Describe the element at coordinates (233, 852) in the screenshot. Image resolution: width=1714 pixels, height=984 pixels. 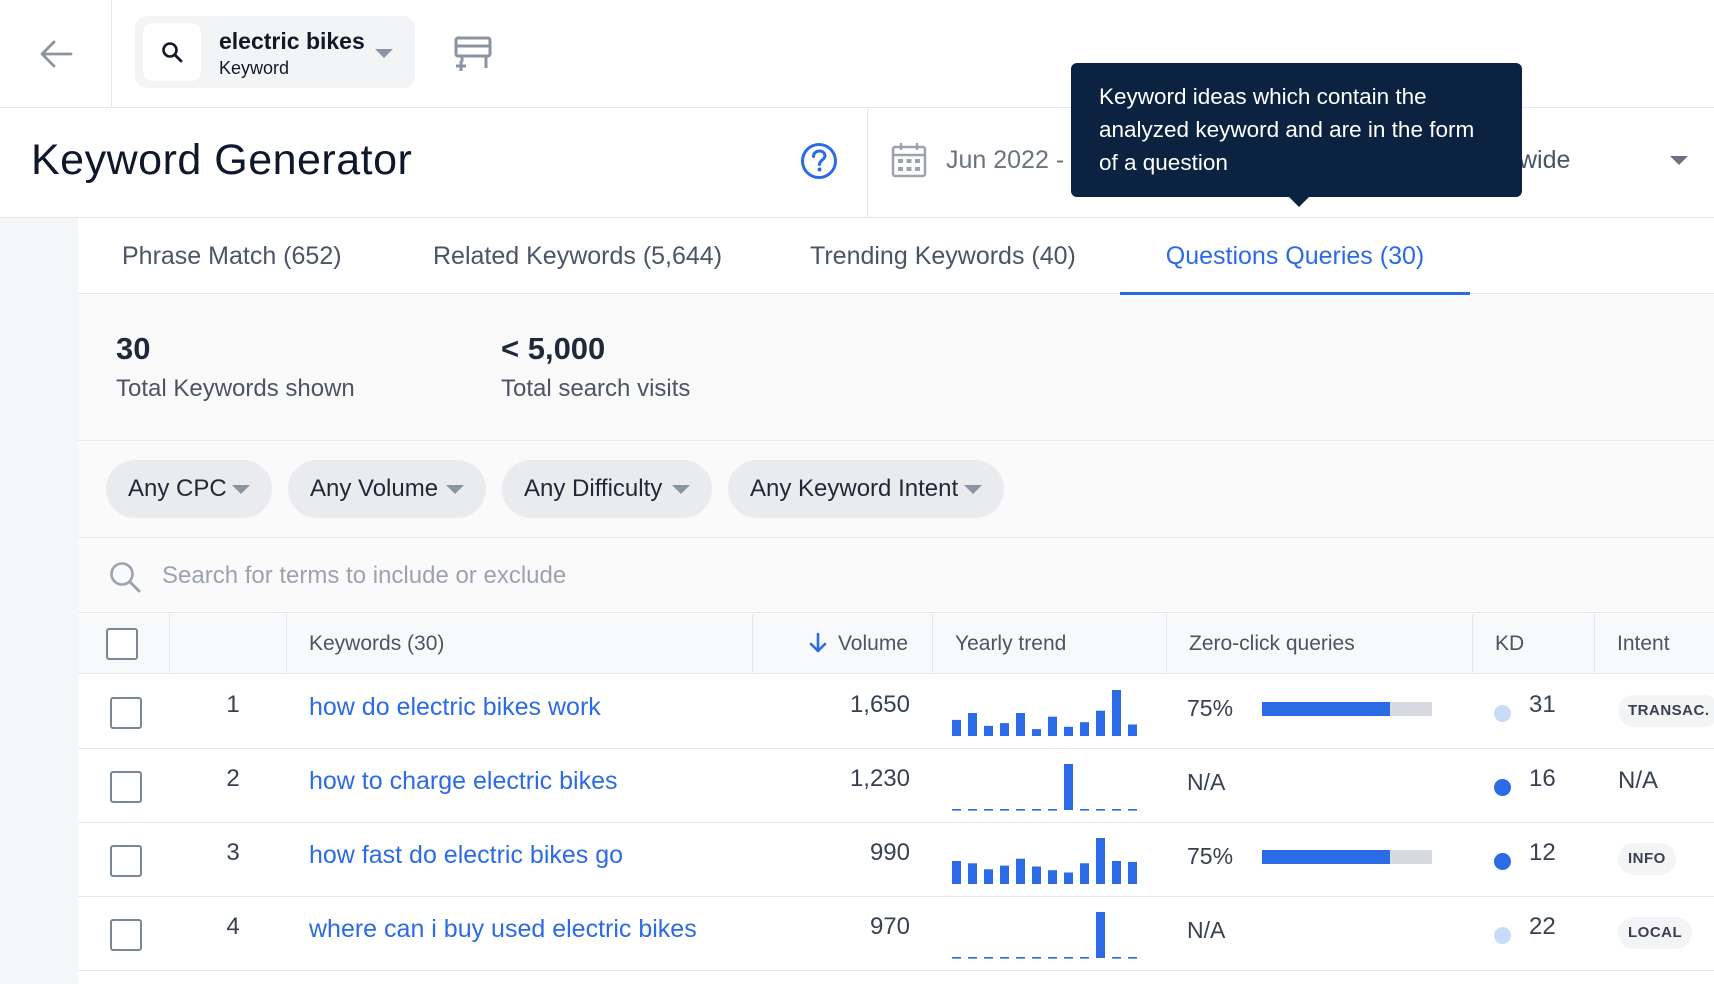
I see `row-number: 3` at that location.